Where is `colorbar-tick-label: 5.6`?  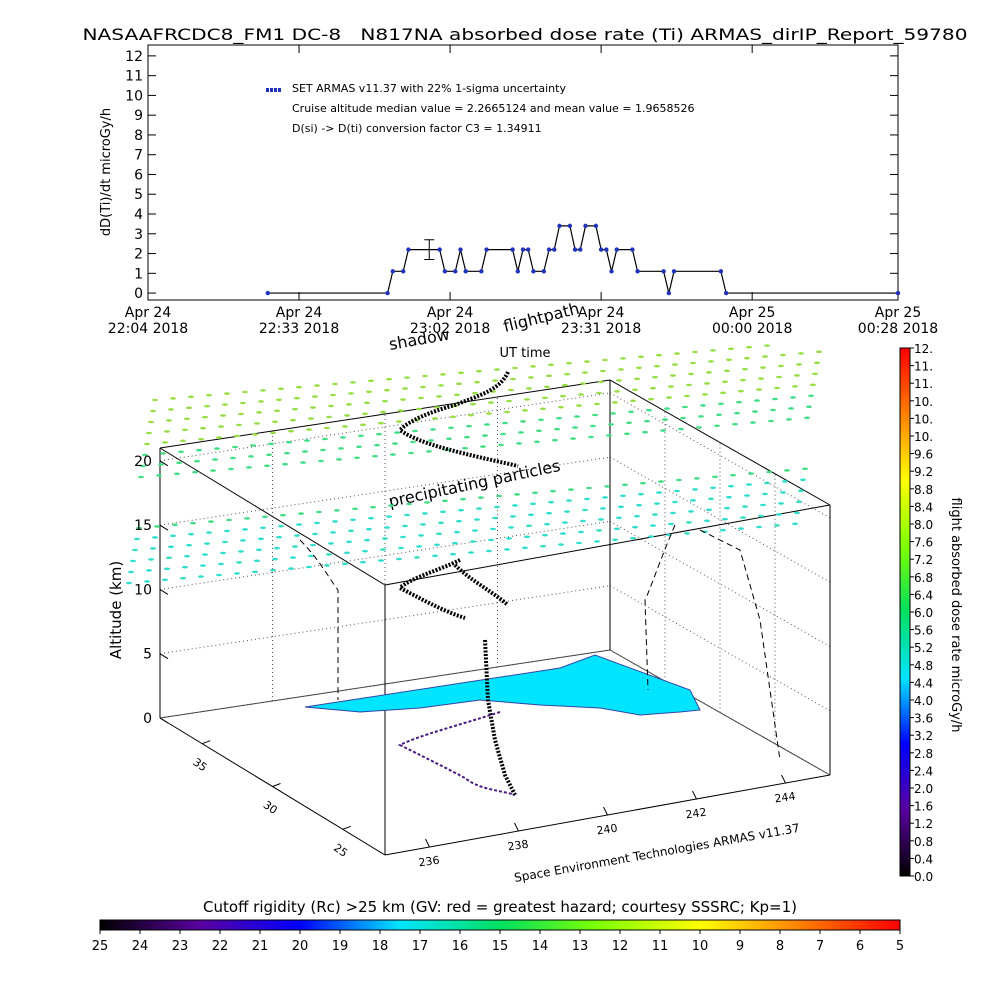 colorbar-tick-label: 5.6 is located at coordinates (923, 631).